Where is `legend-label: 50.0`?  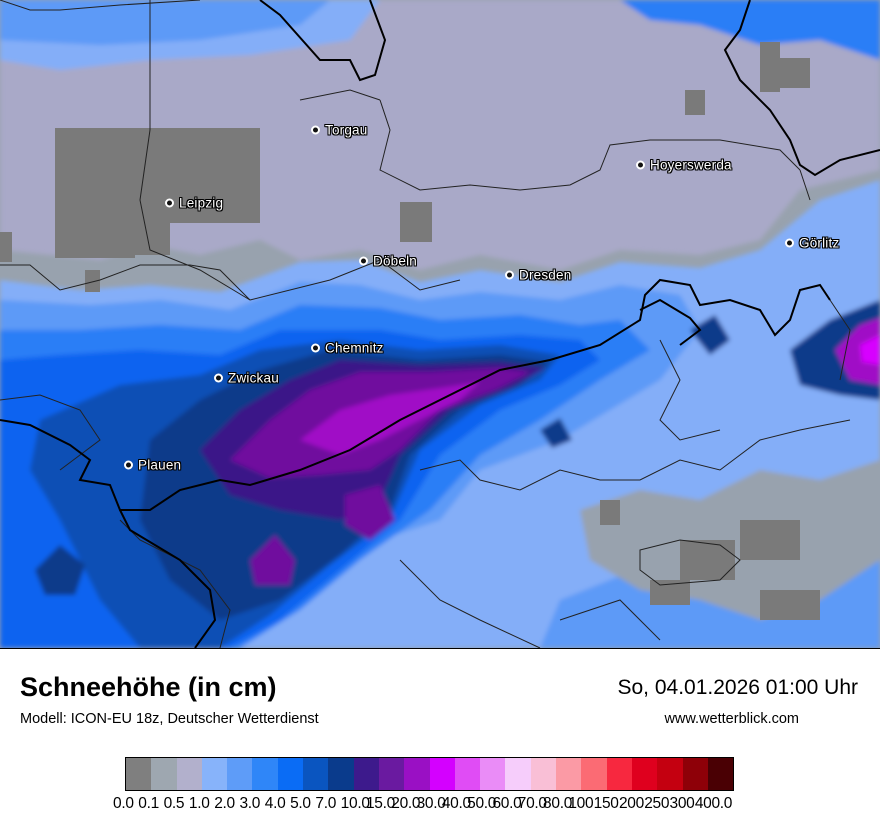
legend-label: 50.0 is located at coordinates (482, 803).